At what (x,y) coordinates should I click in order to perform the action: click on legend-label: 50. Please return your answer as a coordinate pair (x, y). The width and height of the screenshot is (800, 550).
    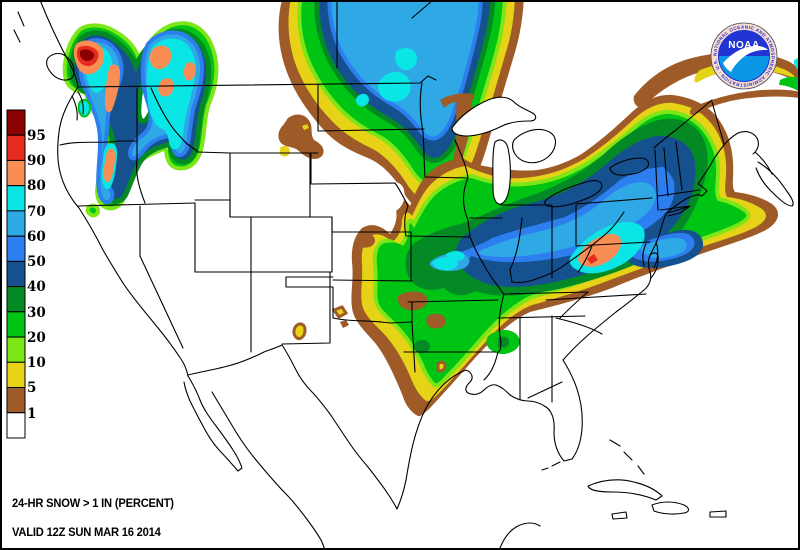
    Looking at the image, I should click on (36, 262).